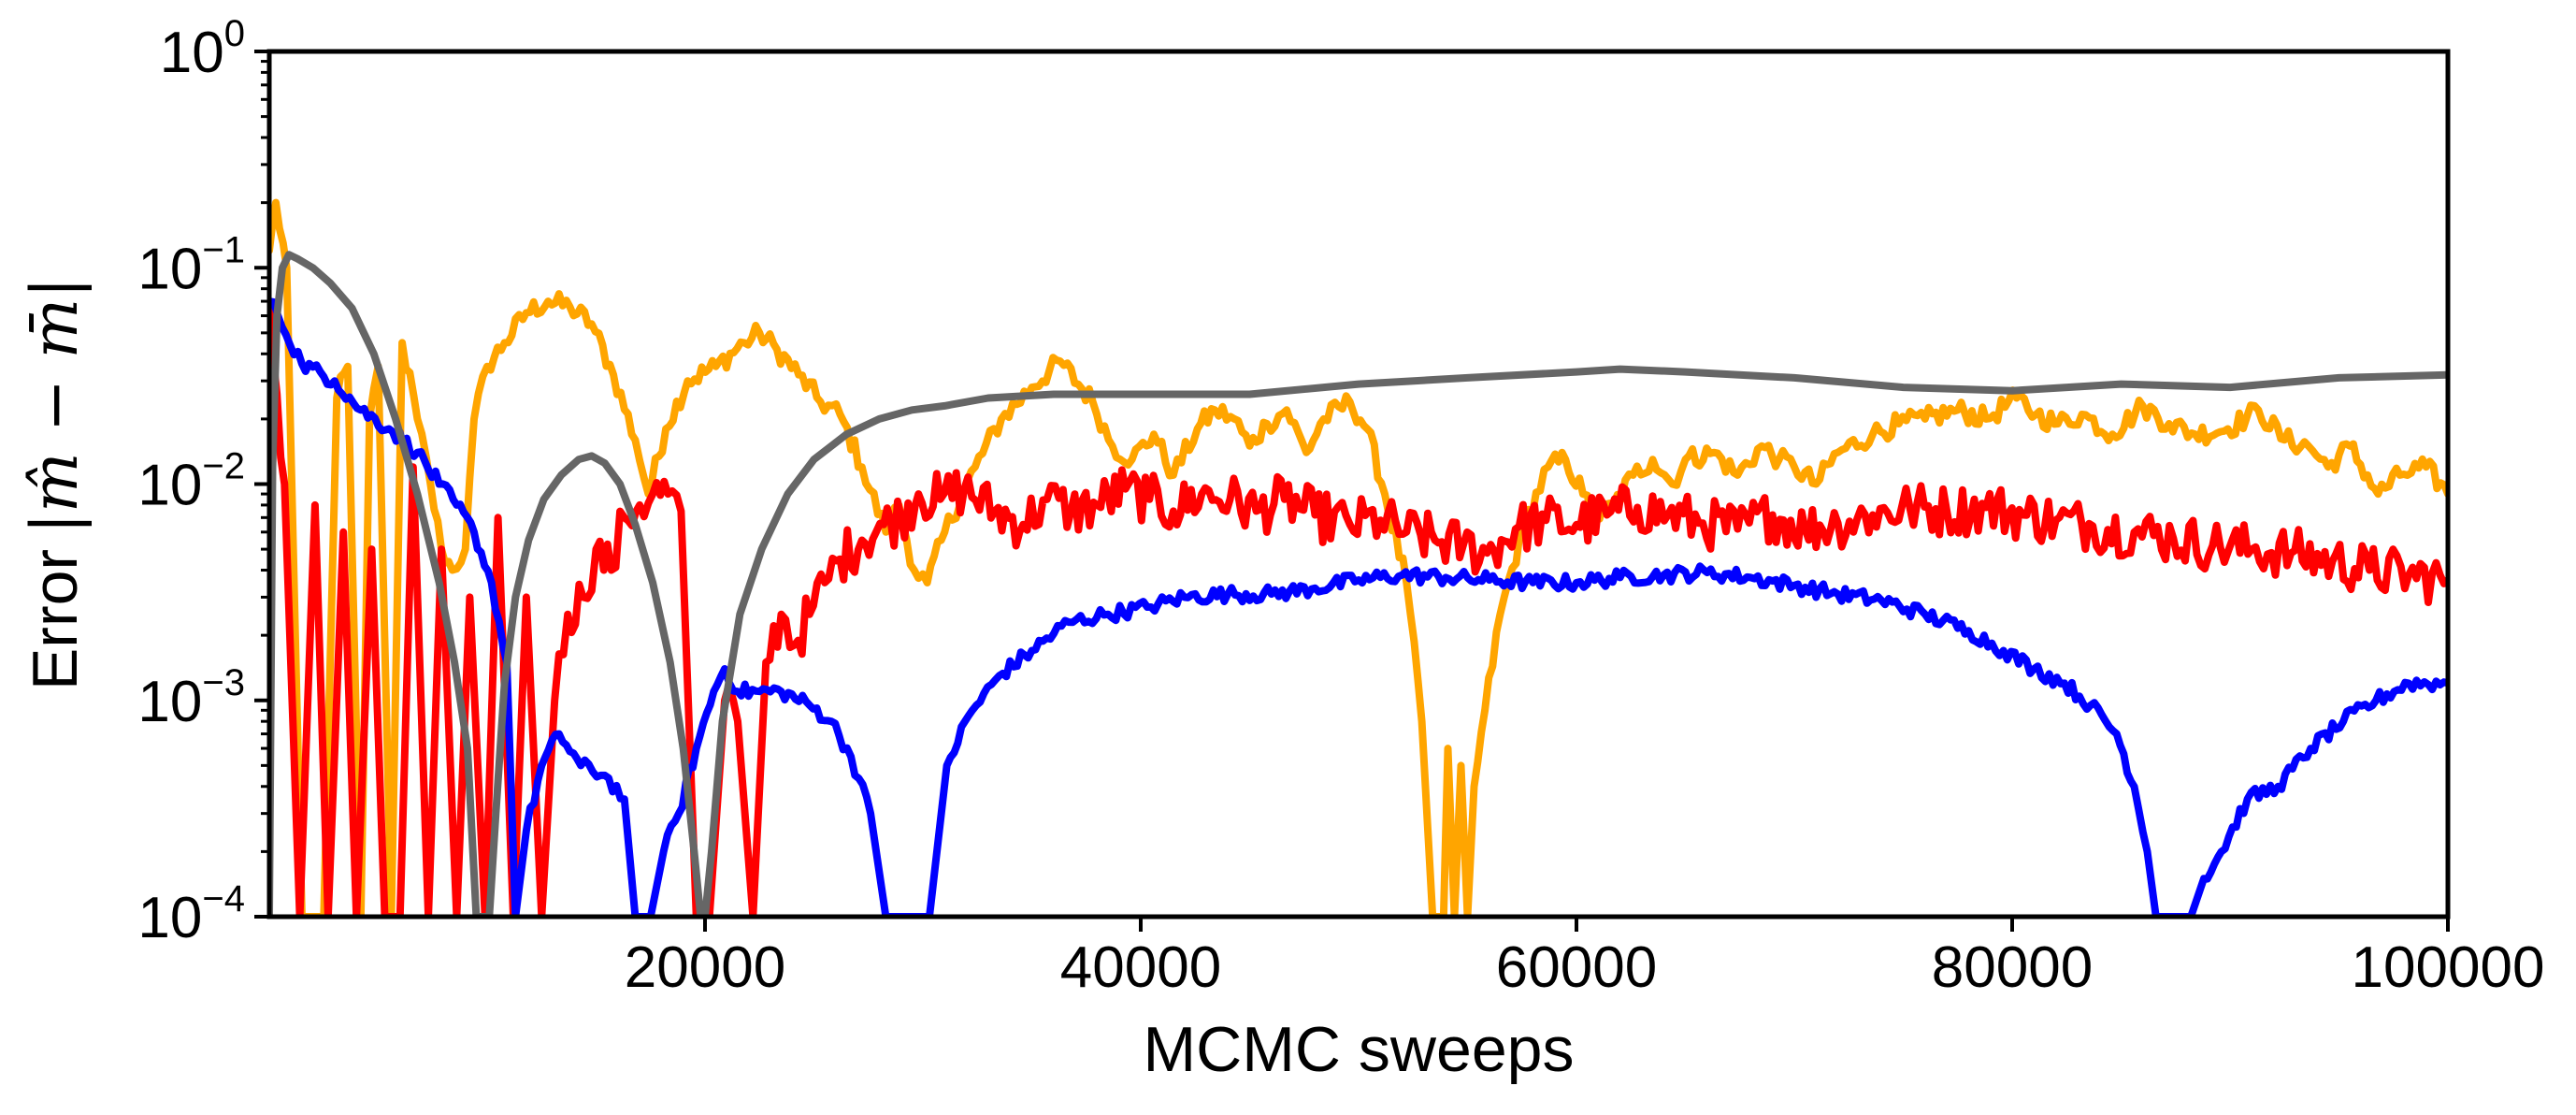 The width and height of the screenshot is (2576, 1115). Describe the element at coordinates (56, 619) in the screenshot. I see `y-axis-label-prefix: Error` at that location.